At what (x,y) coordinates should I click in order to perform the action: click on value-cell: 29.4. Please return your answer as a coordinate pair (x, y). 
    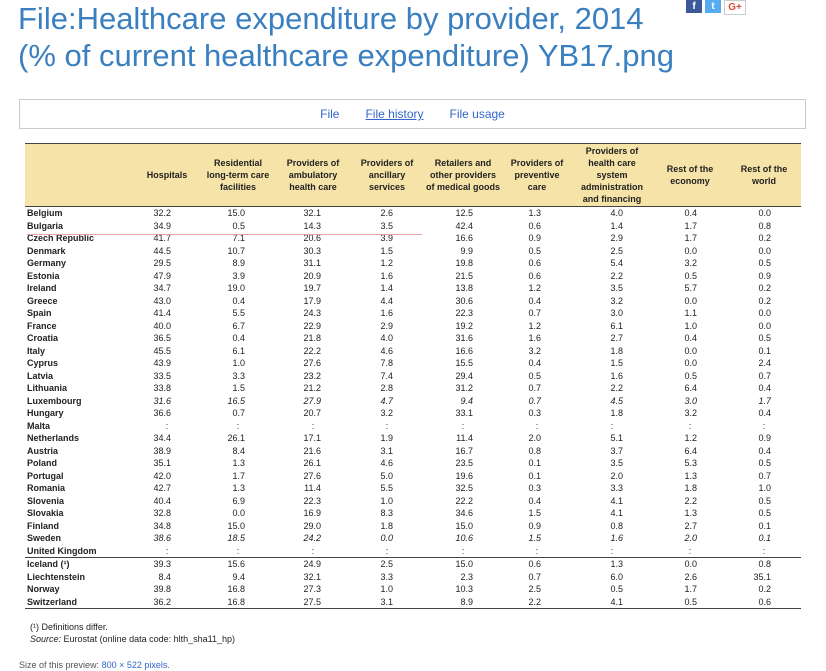
    Looking at the image, I should click on (463, 375).